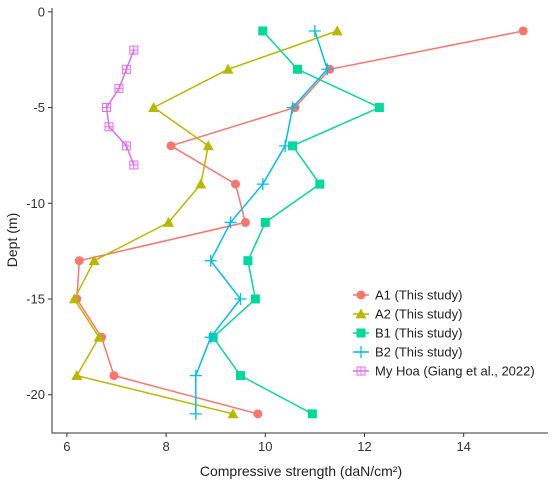 This screenshot has width=560, height=489. Describe the element at coordinates (418, 295) in the screenshot. I see `legend-label: A1 (This study)` at that location.